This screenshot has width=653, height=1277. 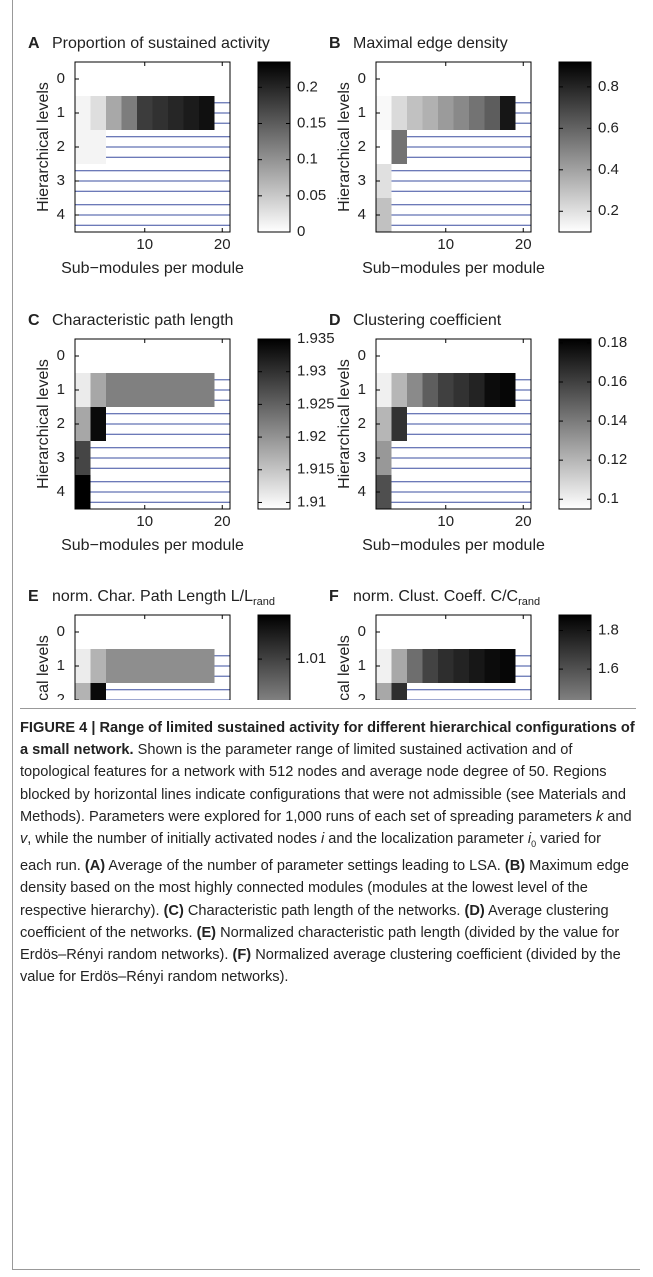 I want to click on panel-title-text: Characteristic path length, so click(x=142, y=320).